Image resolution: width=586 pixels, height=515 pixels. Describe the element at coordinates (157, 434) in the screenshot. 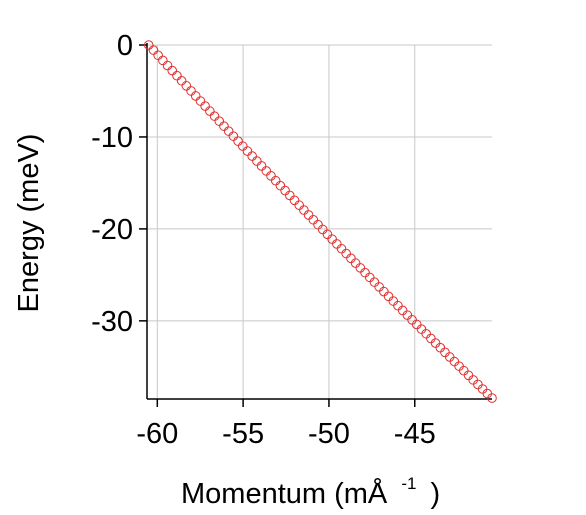

I see `x-tick-label: -60` at that location.